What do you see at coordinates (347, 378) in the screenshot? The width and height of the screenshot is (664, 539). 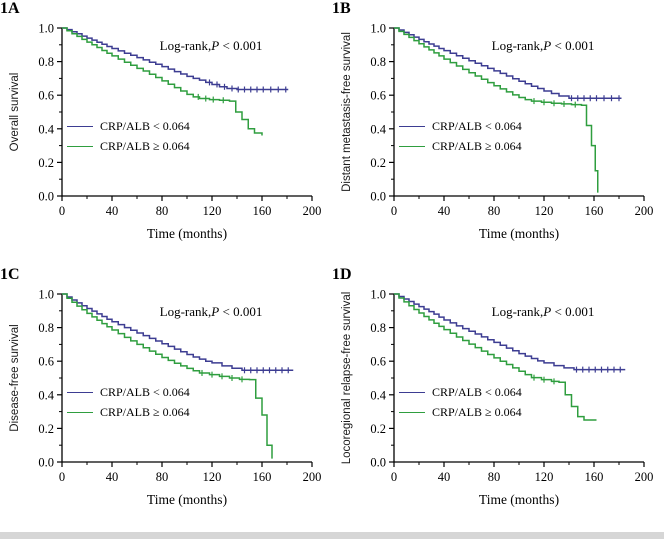 I see `y-axis-title: Locoregional relapse-free survival` at bounding box center [347, 378].